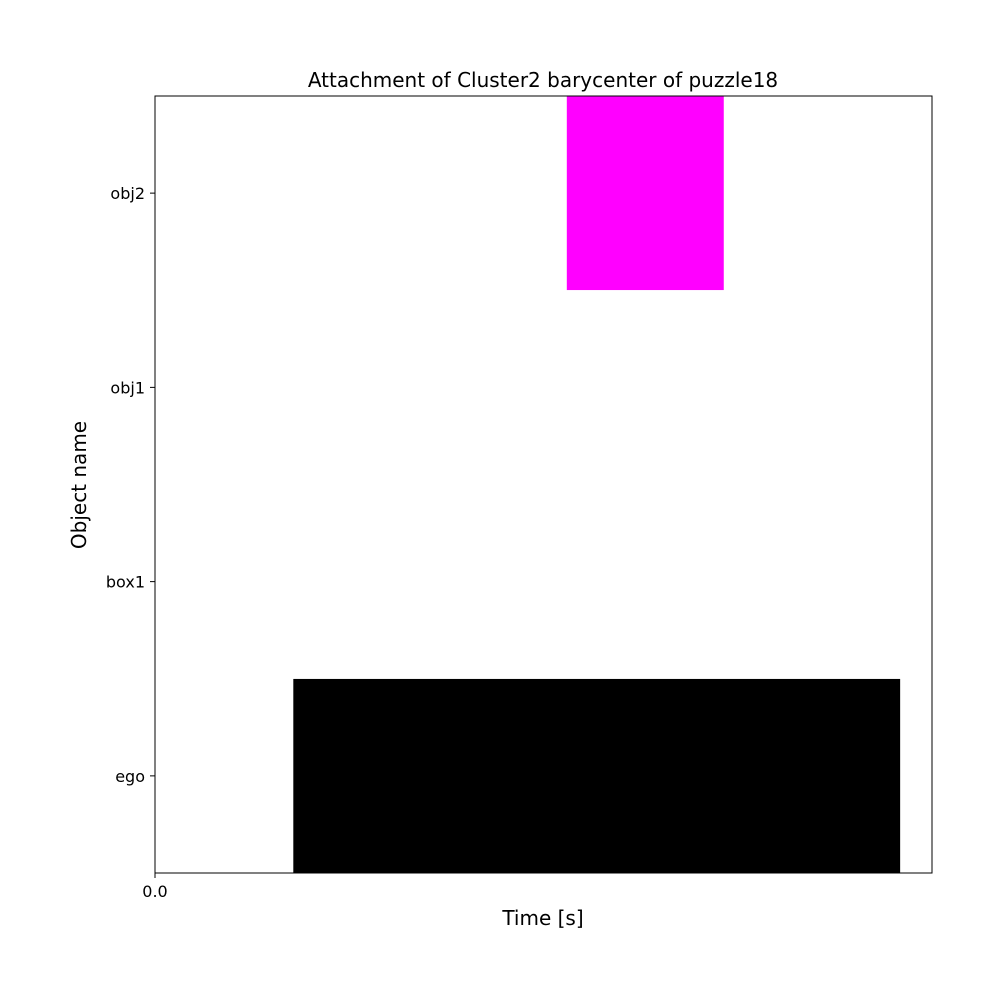  Describe the element at coordinates (127, 193) in the screenshot. I see `y-tick-label-obj2: obj2` at that location.